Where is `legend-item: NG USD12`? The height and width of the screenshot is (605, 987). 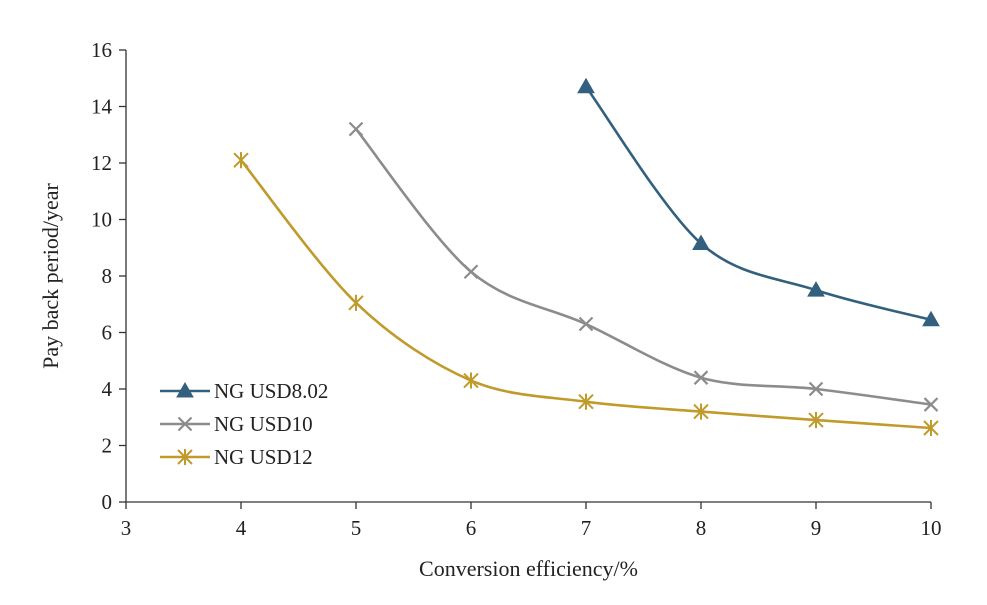
legend-item: NG USD12 is located at coordinates (236, 457).